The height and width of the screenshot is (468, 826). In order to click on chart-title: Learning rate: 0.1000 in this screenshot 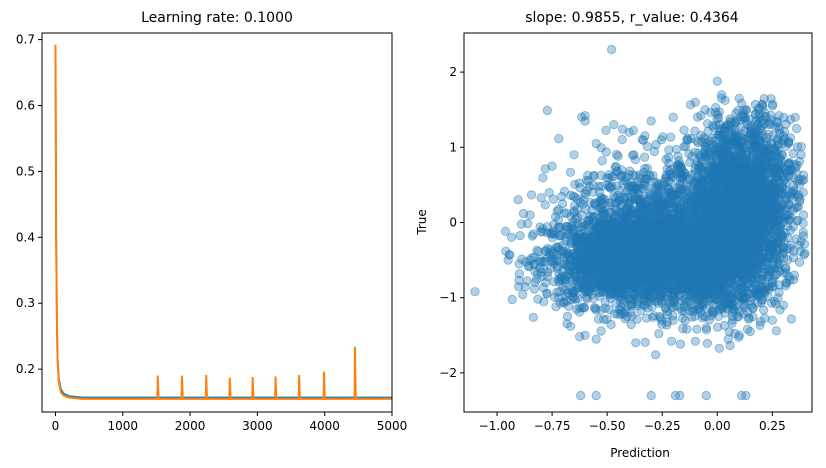, I will do `click(217, 18)`.